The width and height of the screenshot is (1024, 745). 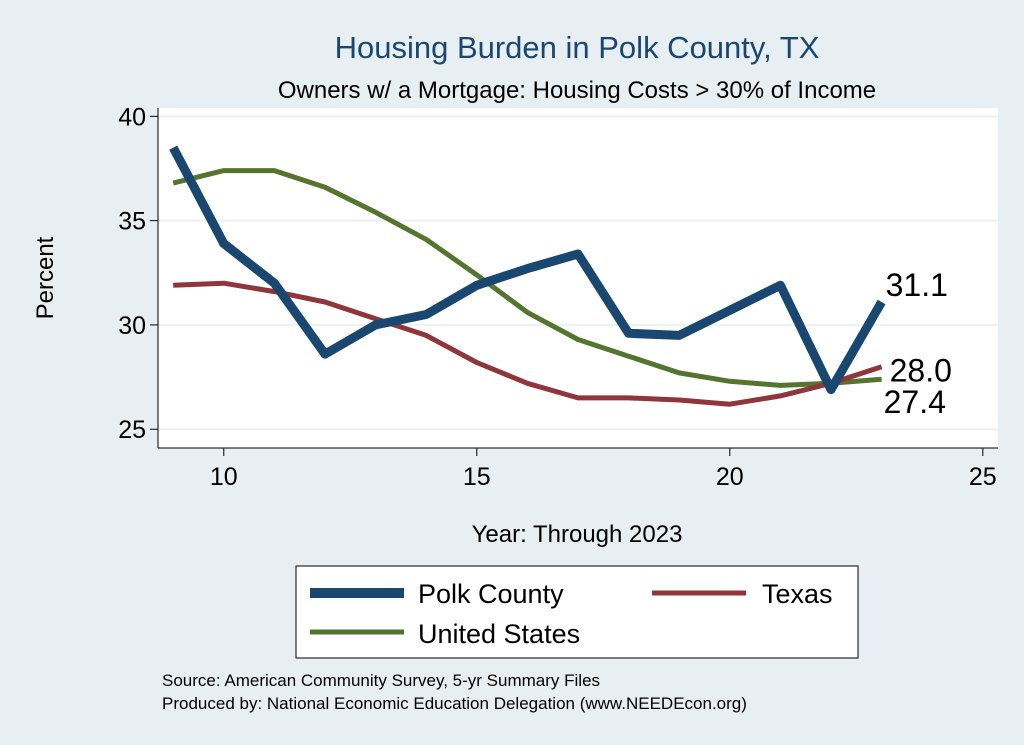 What do you see at coordinates (915, 402) in the screenshot?
I see `end-label-united-states: 27.4` at bounding box center [915, 402].